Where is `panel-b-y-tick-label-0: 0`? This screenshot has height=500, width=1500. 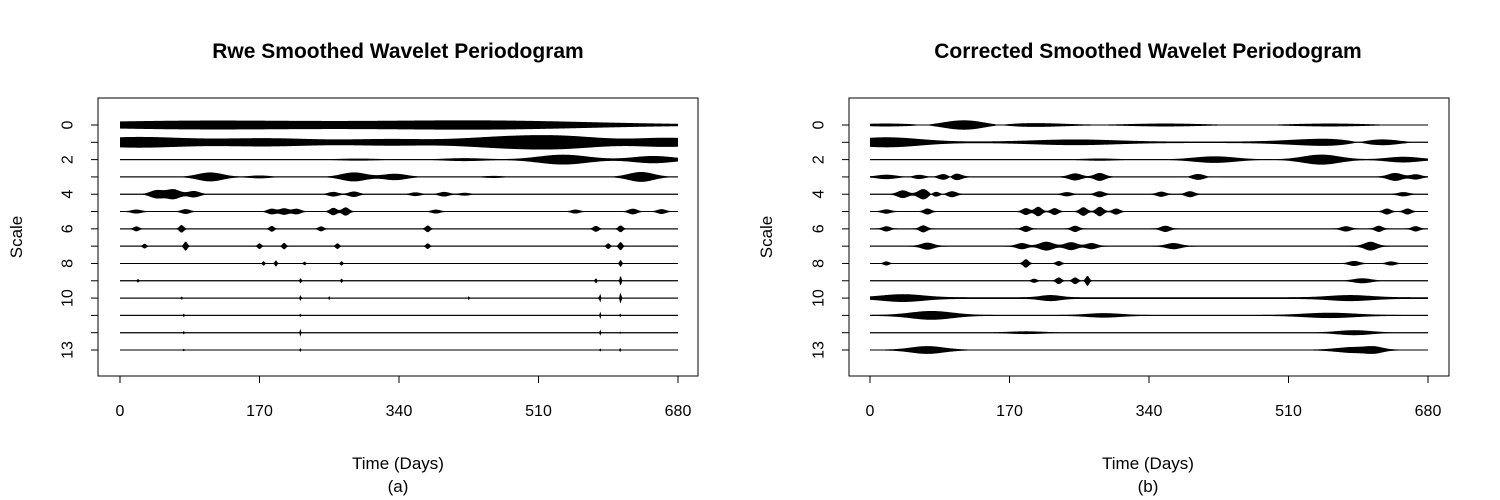
panel-b-y-tick-label-0: 0 is located at coordinates (819, 124).